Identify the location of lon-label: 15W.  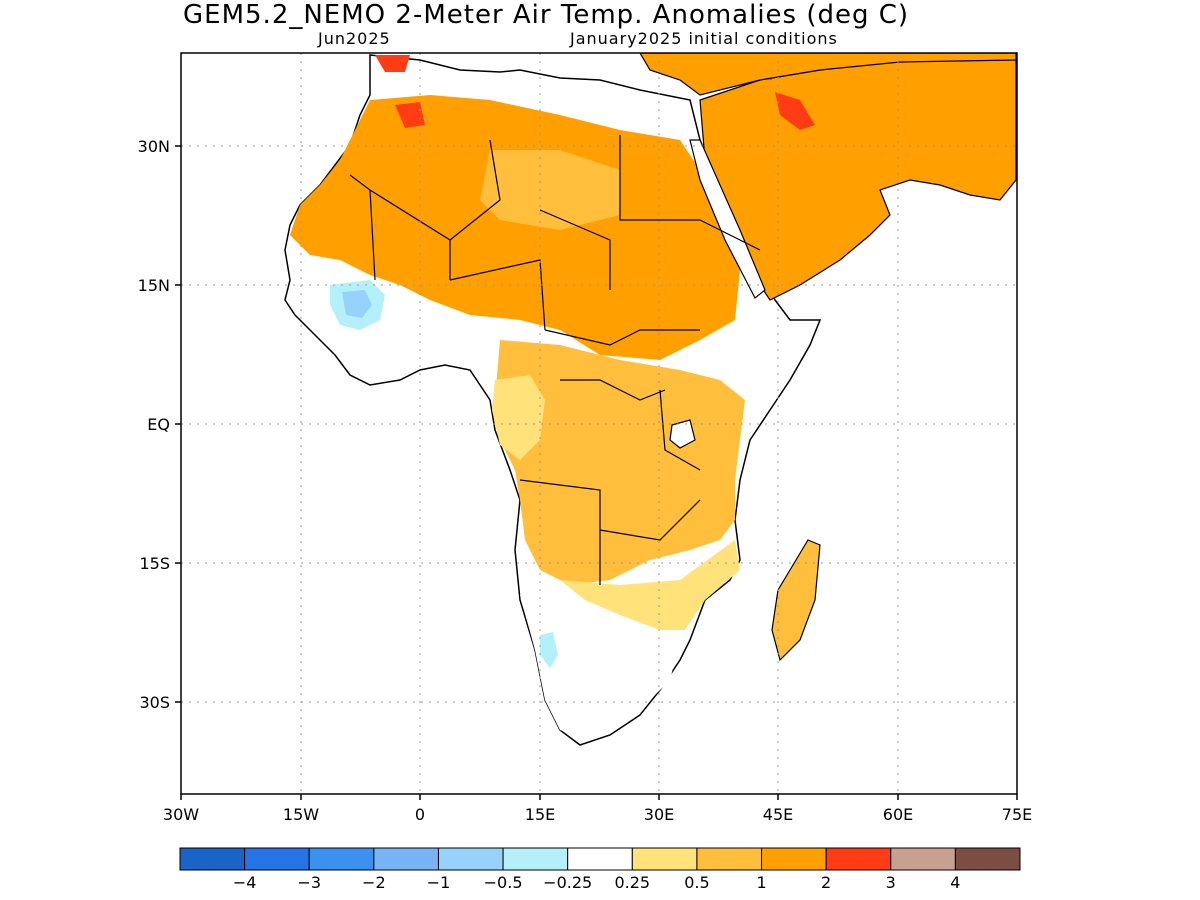
(301, 814).